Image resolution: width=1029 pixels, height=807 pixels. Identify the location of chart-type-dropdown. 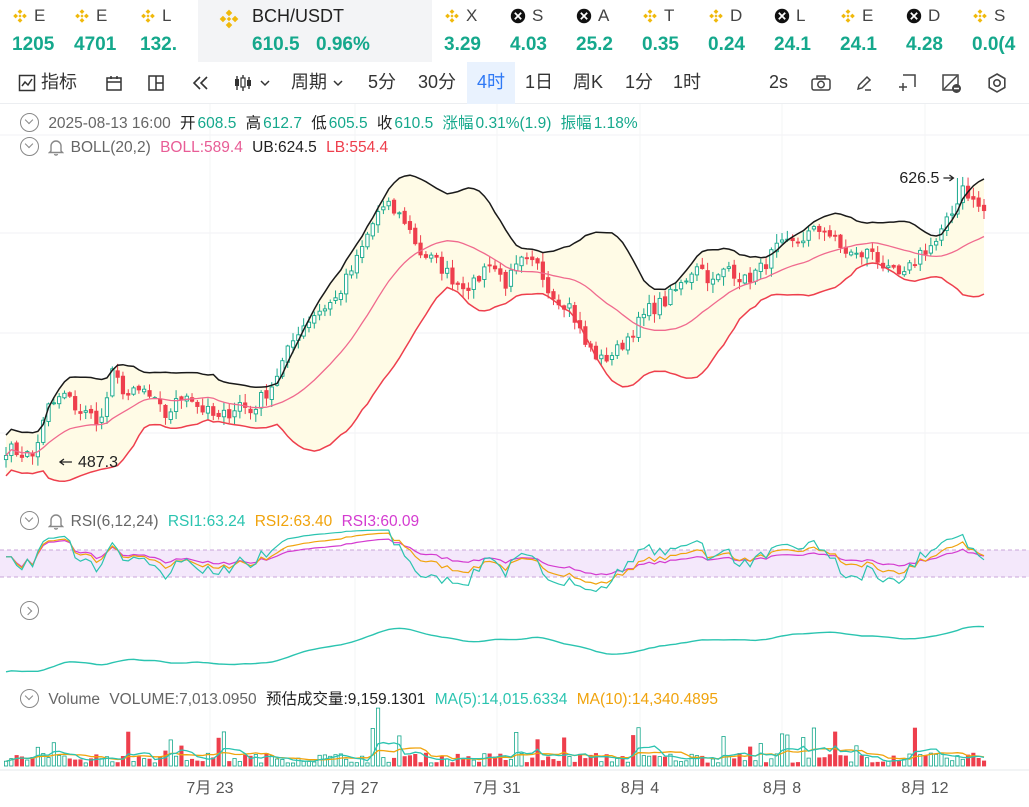
(251, 83).